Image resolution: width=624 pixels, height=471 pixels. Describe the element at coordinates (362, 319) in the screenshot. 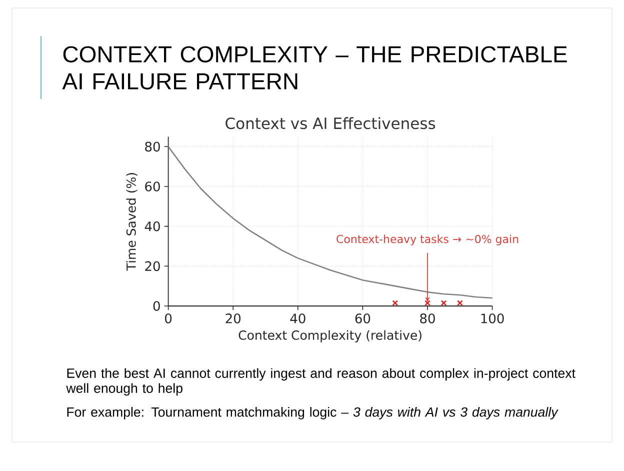

I see `x-tick-label: 60` at that location.